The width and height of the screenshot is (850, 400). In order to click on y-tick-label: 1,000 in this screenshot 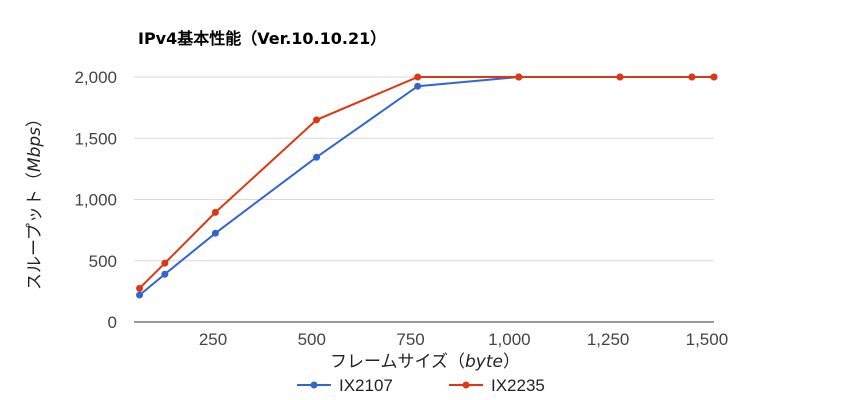, I will do `click(95, 200)`.